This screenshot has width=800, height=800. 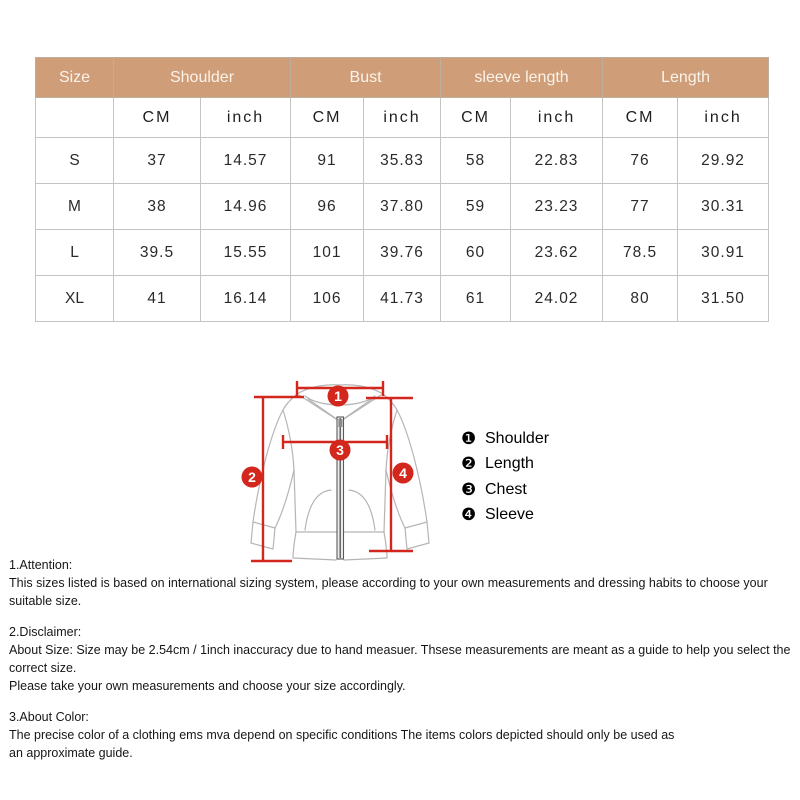 I want to click on cell-value: 35.83, so click(x=402, y=160).